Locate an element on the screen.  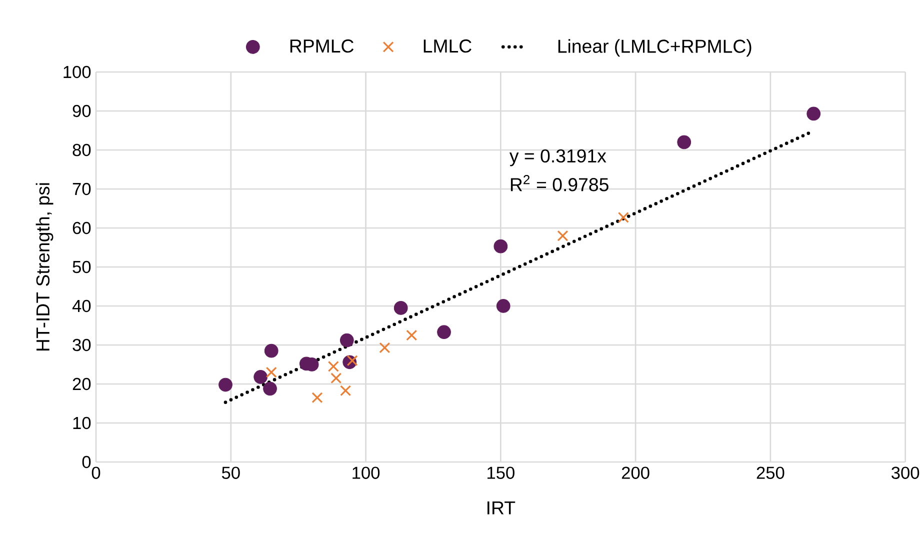
x-tick-label: 200 is located at coordinates (636, 472).